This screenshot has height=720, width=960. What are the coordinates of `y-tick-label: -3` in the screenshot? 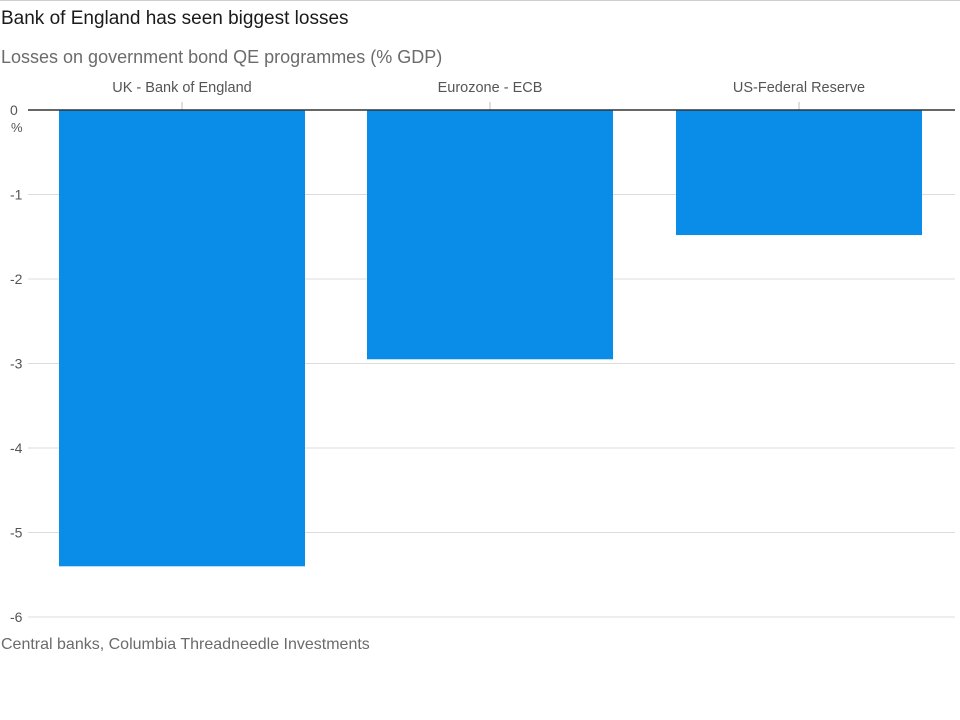 It's located at (16, 364).